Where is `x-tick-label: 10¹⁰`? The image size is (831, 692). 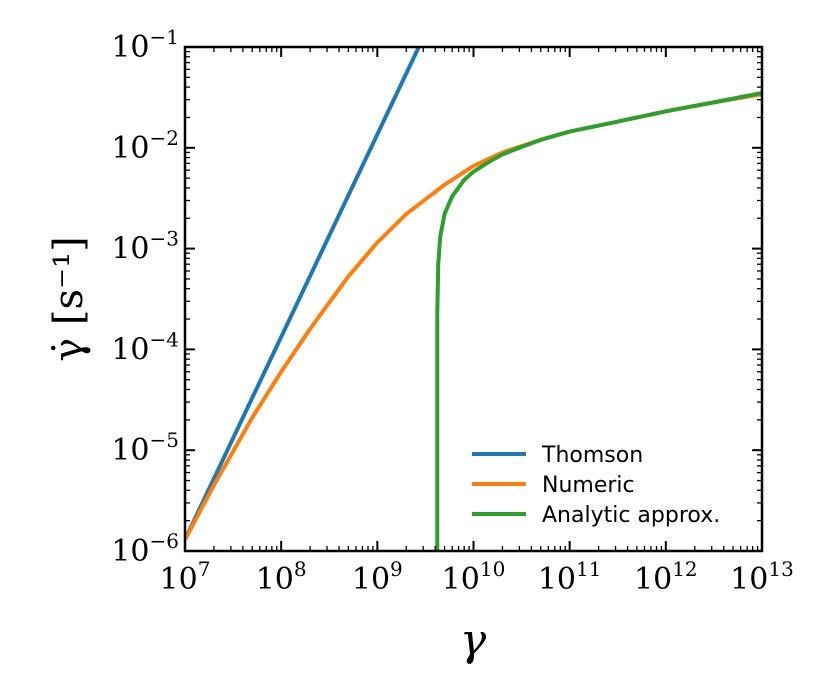
x-tick-label: 10¹⁰ is located at coordinates (474, 577).